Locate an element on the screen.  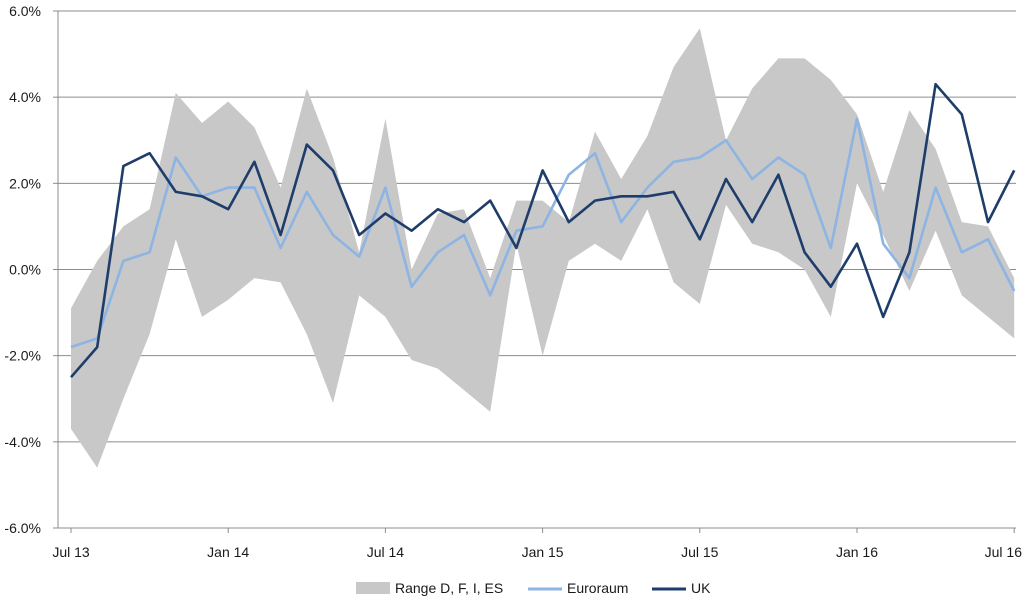
legend-label-range: Range D, F, I, ES is located at coordinates (449, 588).